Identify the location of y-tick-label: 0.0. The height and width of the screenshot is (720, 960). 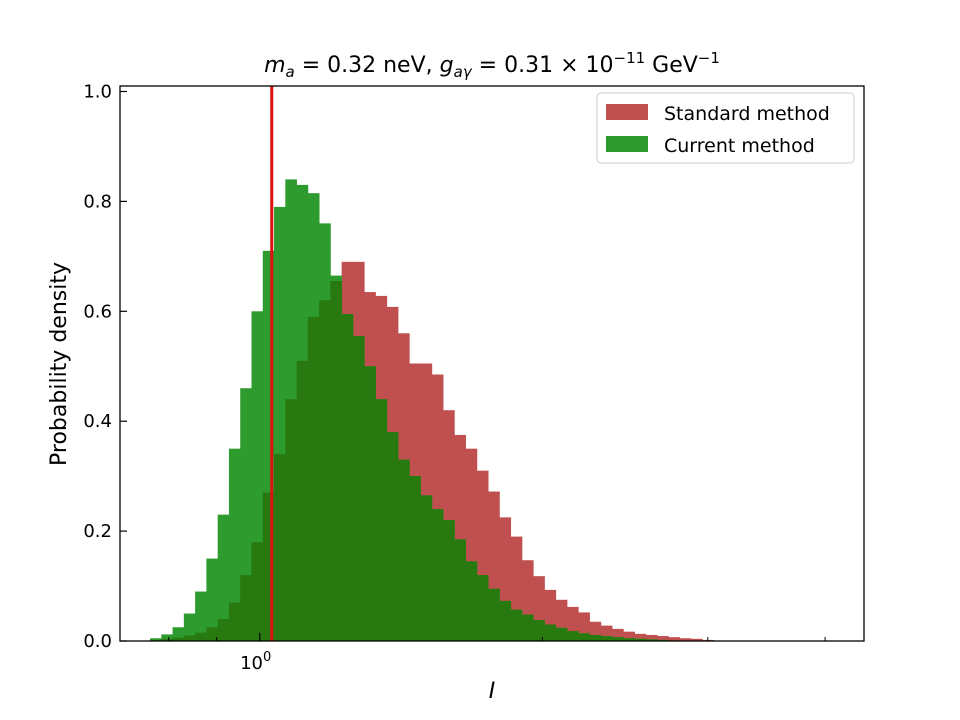
(97, 641).